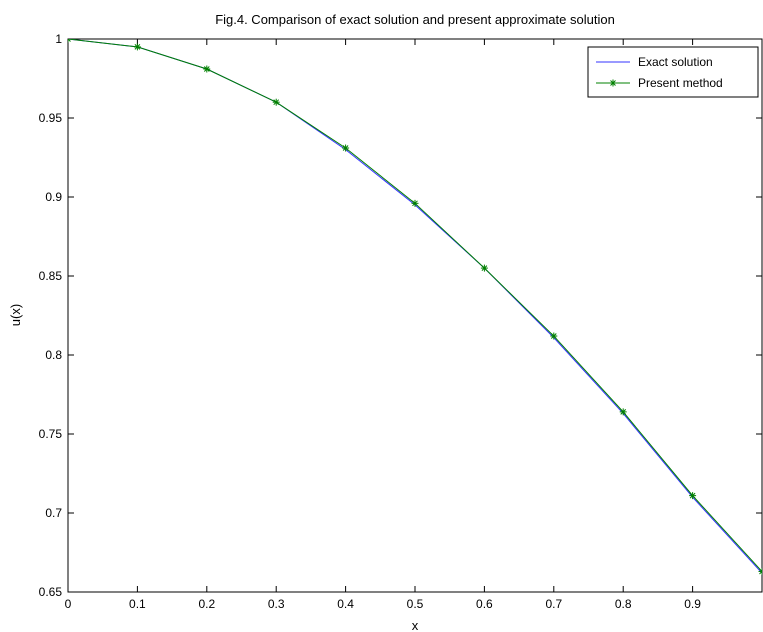 Image resolution: width=763 pixels, height=632 pixels. I want to click on x-tick-label: 0.7, so click(553, 604).